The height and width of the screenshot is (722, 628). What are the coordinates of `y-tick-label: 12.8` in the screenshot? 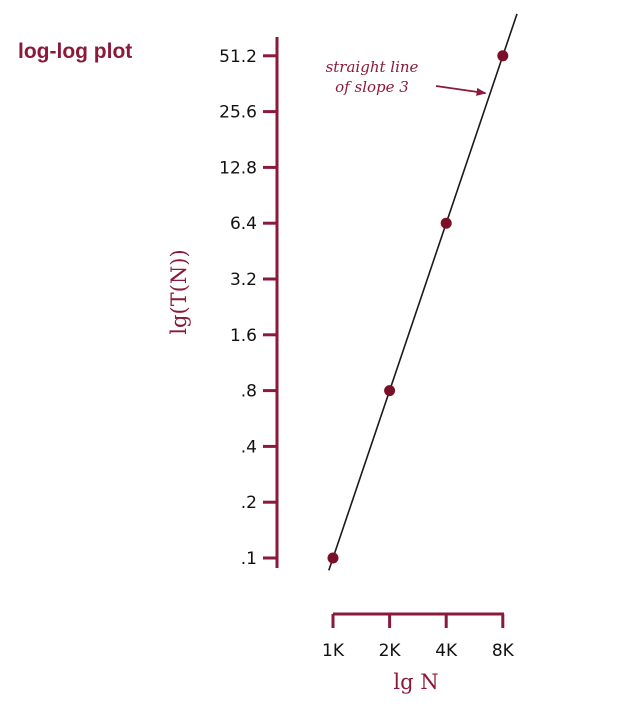 It's located at (238, 168).